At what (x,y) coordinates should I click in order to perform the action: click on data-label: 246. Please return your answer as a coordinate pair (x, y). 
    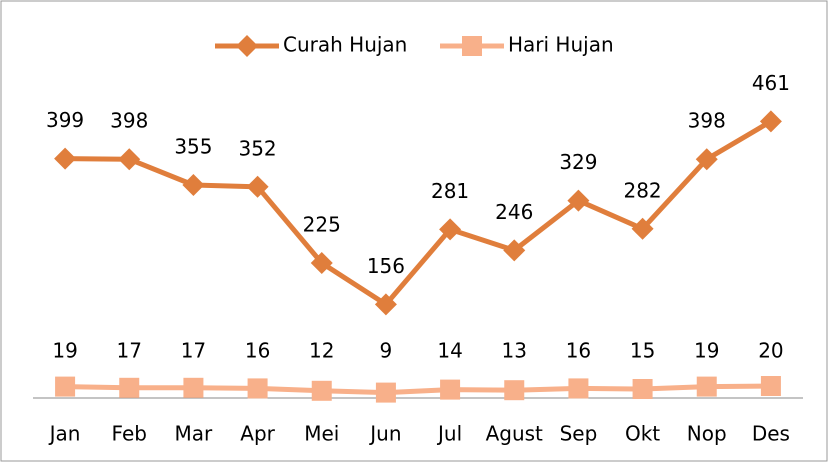
    Looking at the image, I should click on (514, 212).